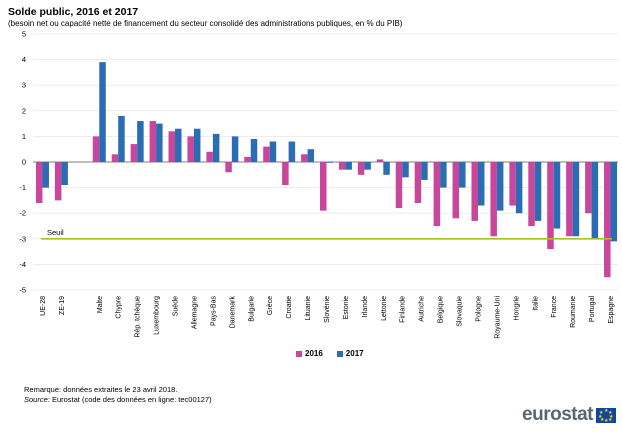 This screenshot has width=622, height=443. What do you see at coordinates (22, 290) in the screenshot?
I see `y-tick-label: -5` at bounding box center [22, 290].